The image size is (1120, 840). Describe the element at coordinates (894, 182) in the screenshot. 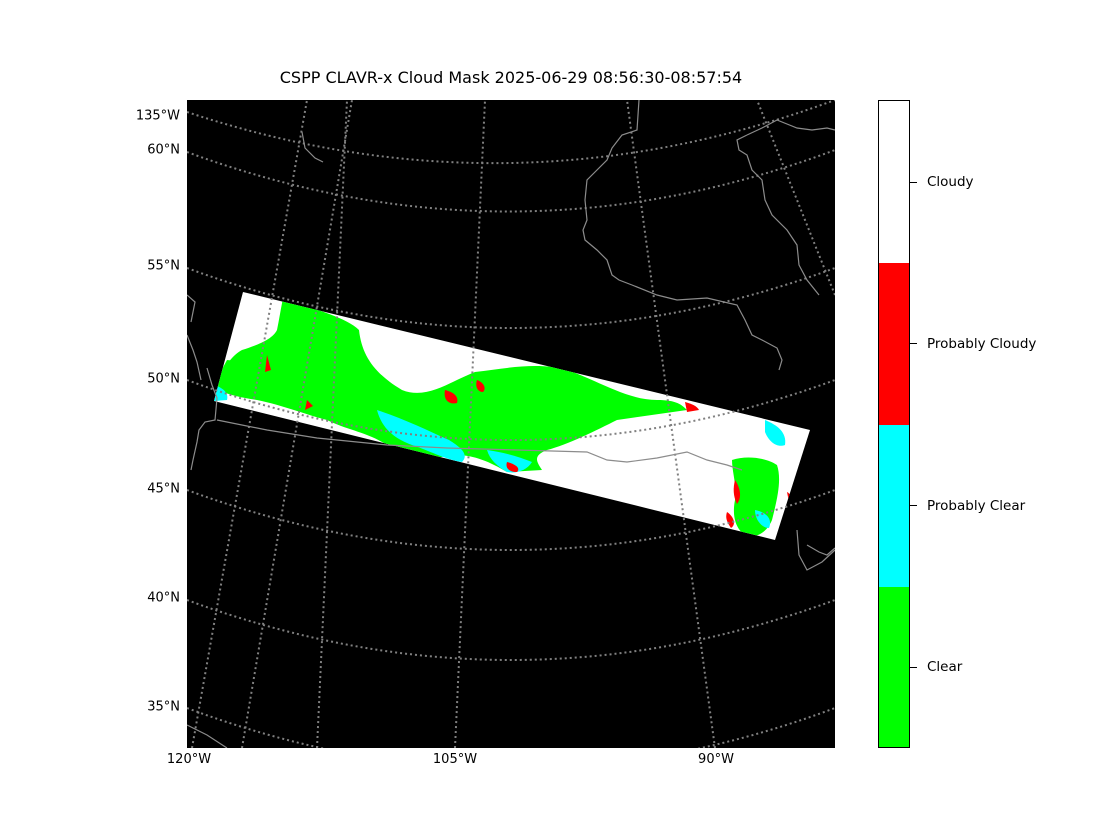

I see `colorbar-cloudy-swatch` at that location.